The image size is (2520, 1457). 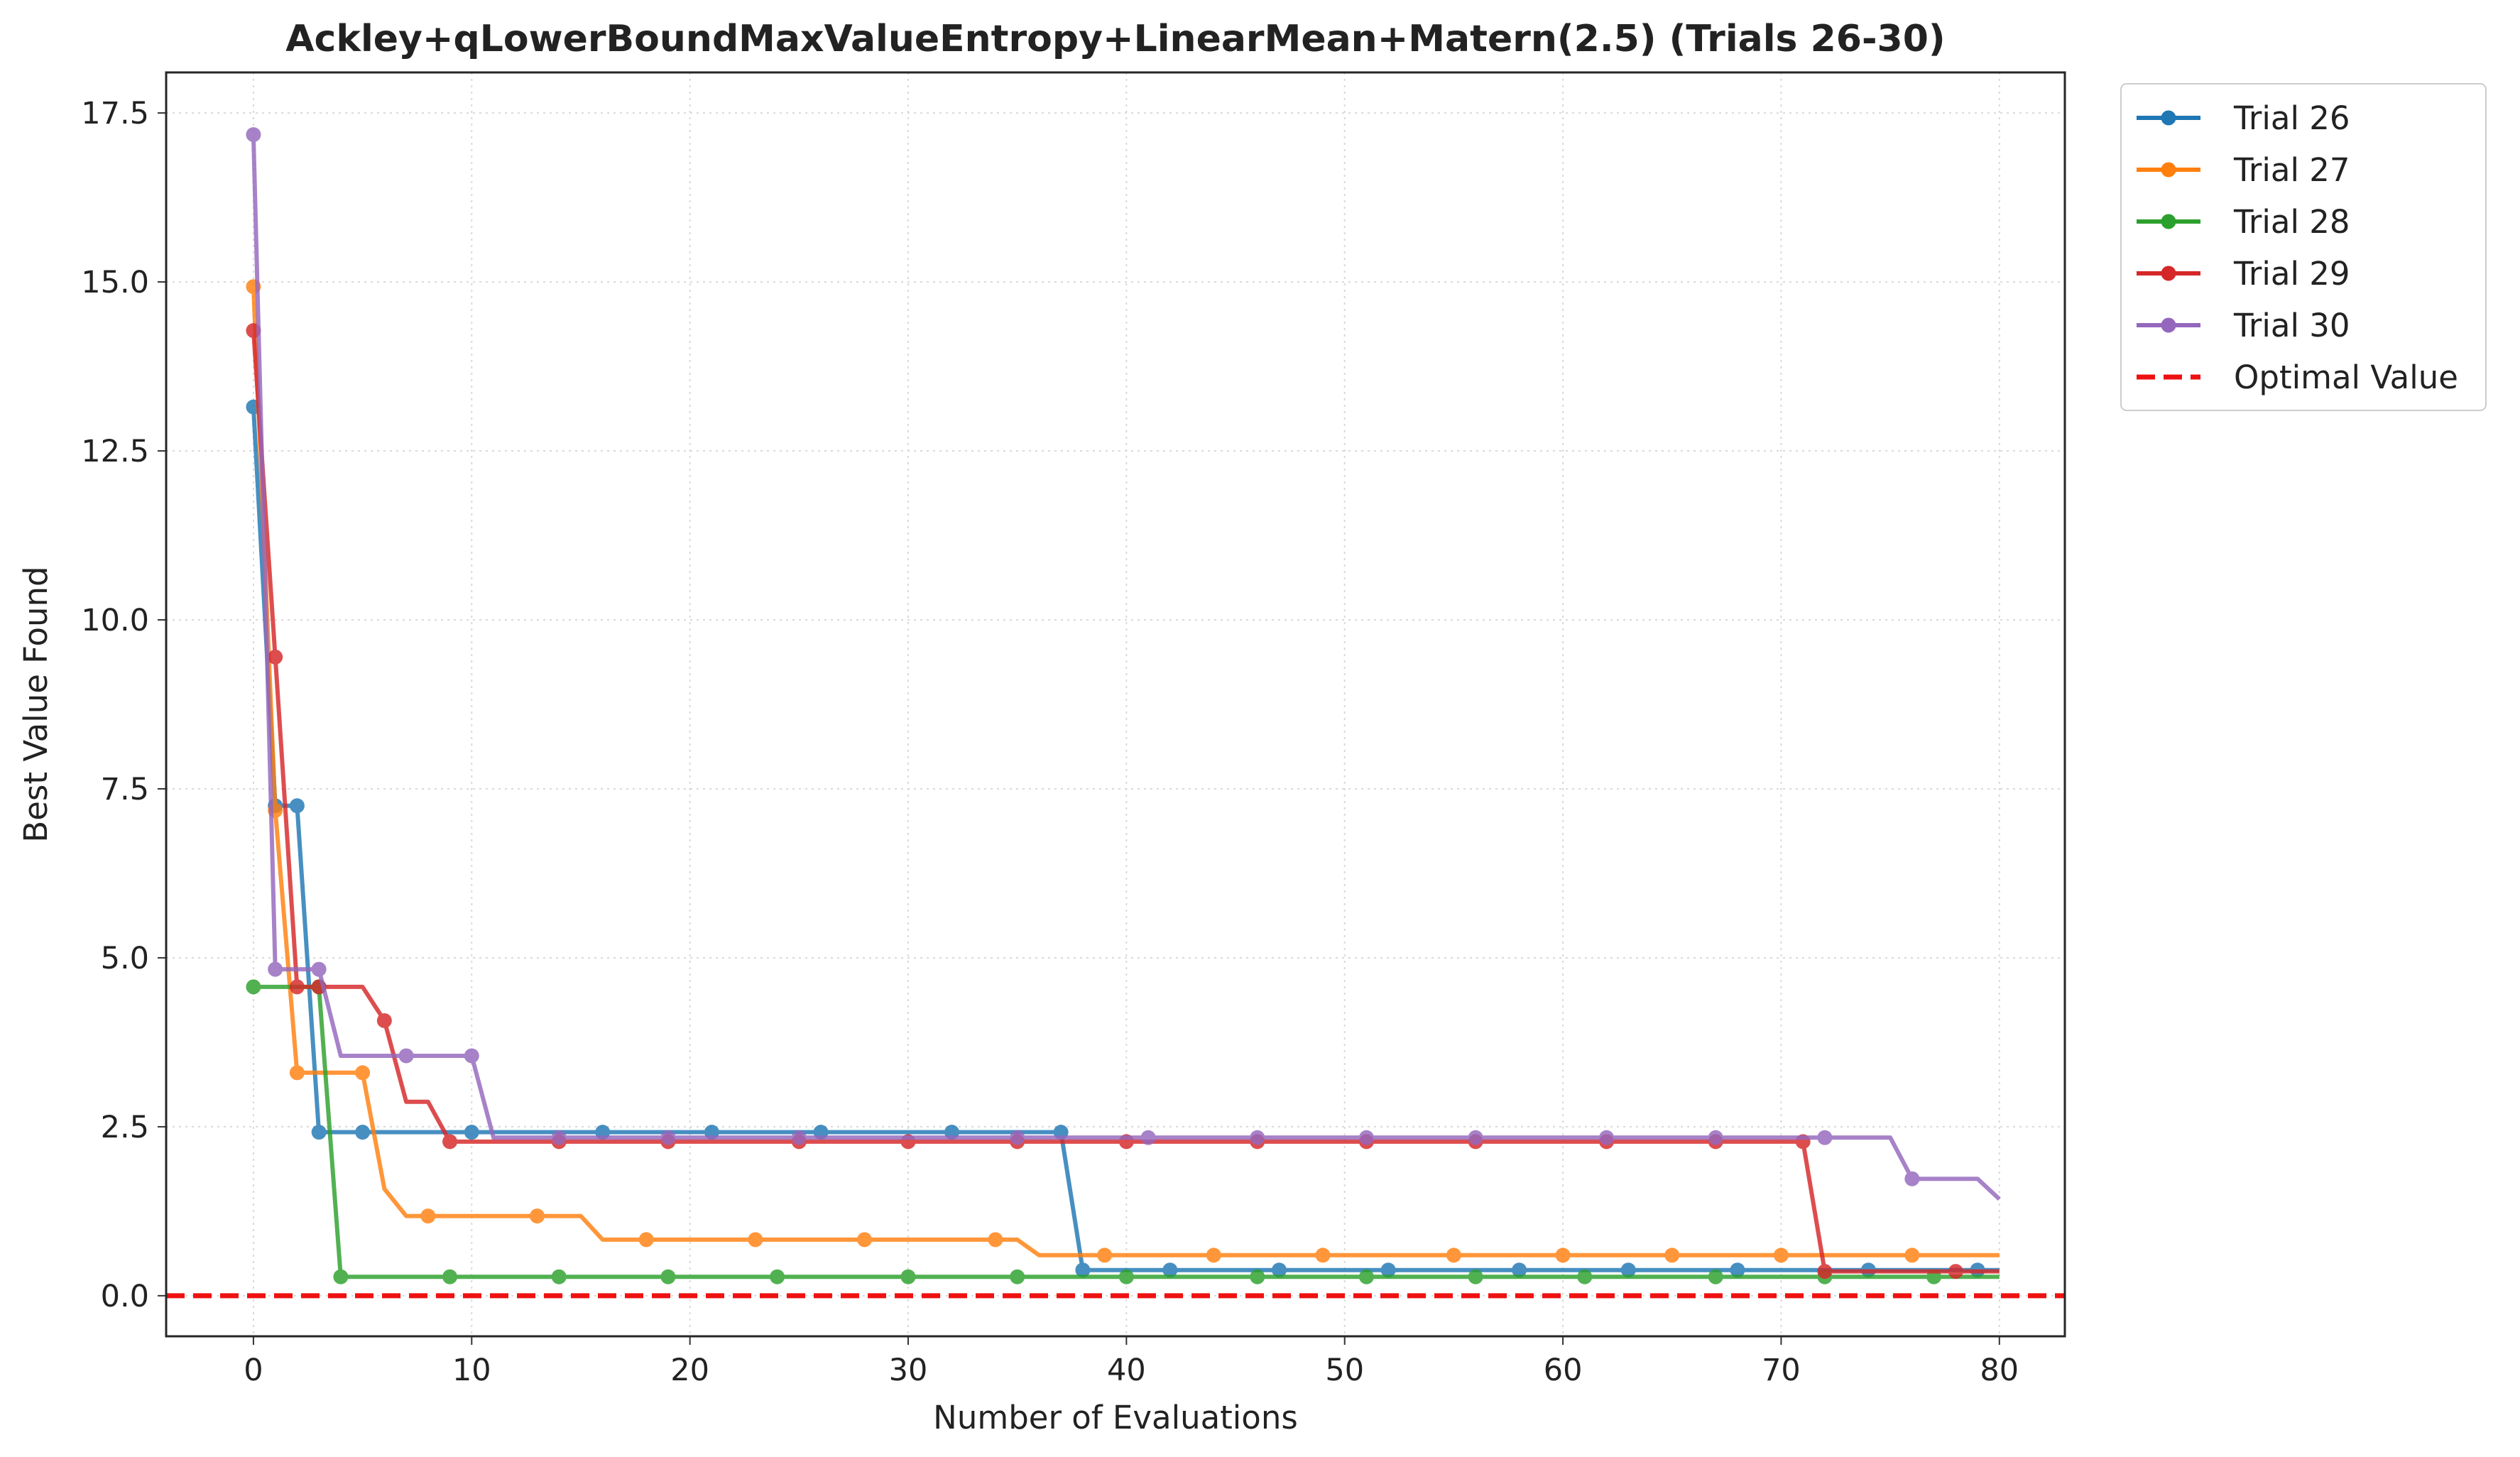 I want to click on legend-item: Trial 28, so click(x=2243, y=222).